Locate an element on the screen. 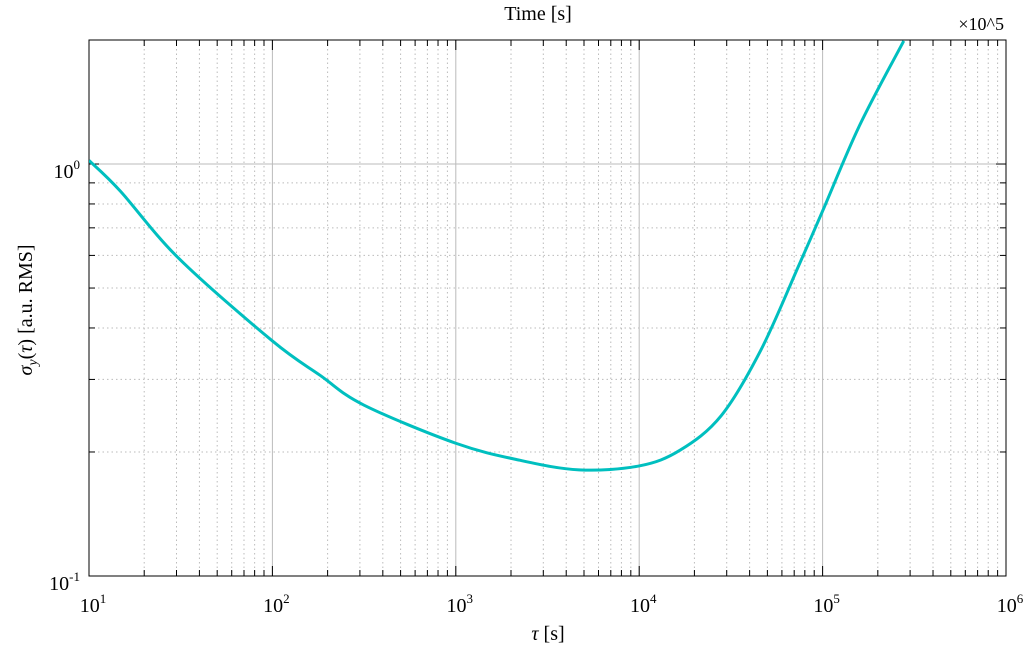  x-tick-label: 10⁴ is located at coordinates (643, 604).